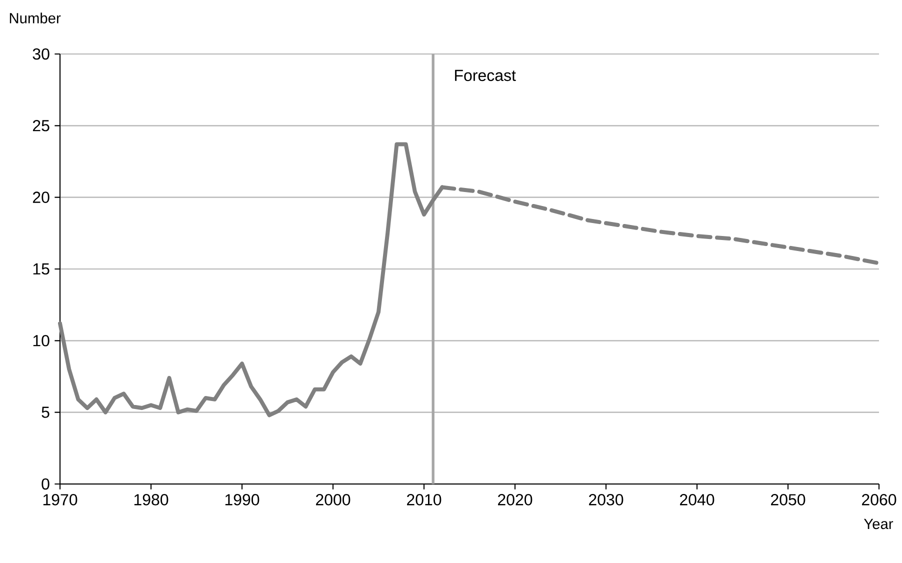 This screenshot has width=902, height=563. What do you see at coordinates (515, 500) in the screenshot?
I see `x-tick-label: 2020` at bounding box center [515, 500].